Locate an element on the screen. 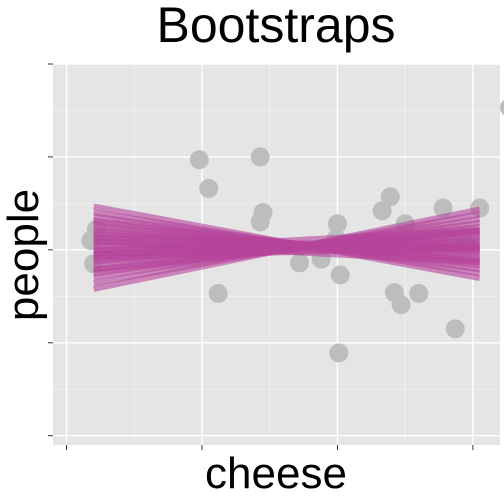 The image size is (504, 504). chart-title: Bootstraps is located at coordinates (275, 26).